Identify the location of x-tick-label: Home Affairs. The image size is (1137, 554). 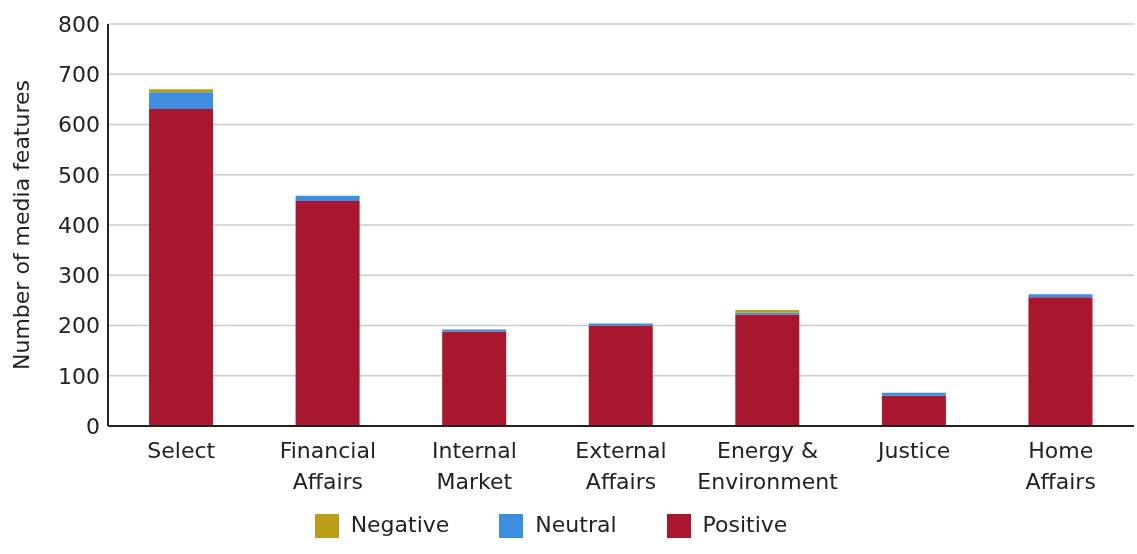
(1060, 466).